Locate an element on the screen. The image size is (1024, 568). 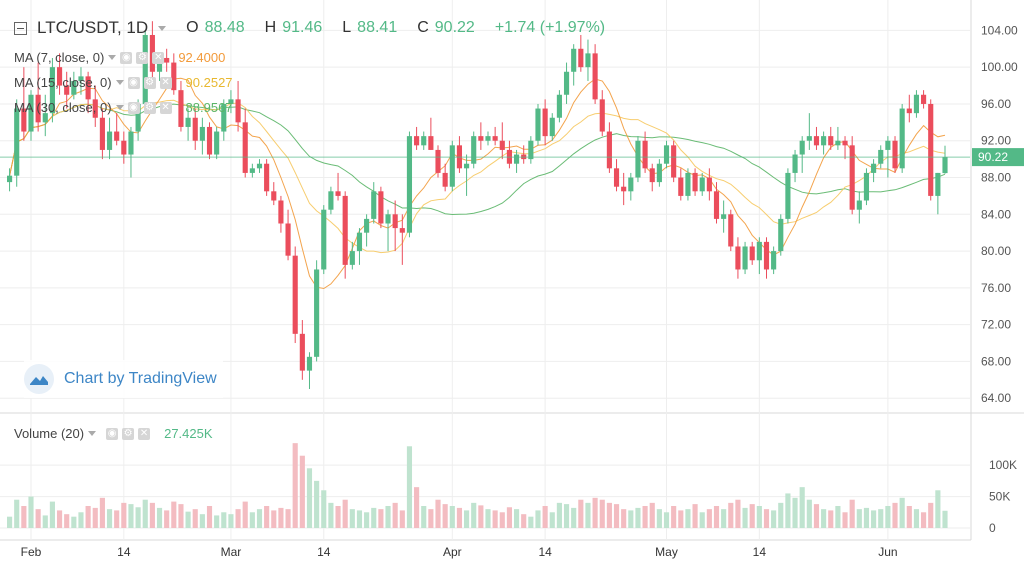
symbol-label: LTC/USDT, 1D is located at coordinates (93, 27).